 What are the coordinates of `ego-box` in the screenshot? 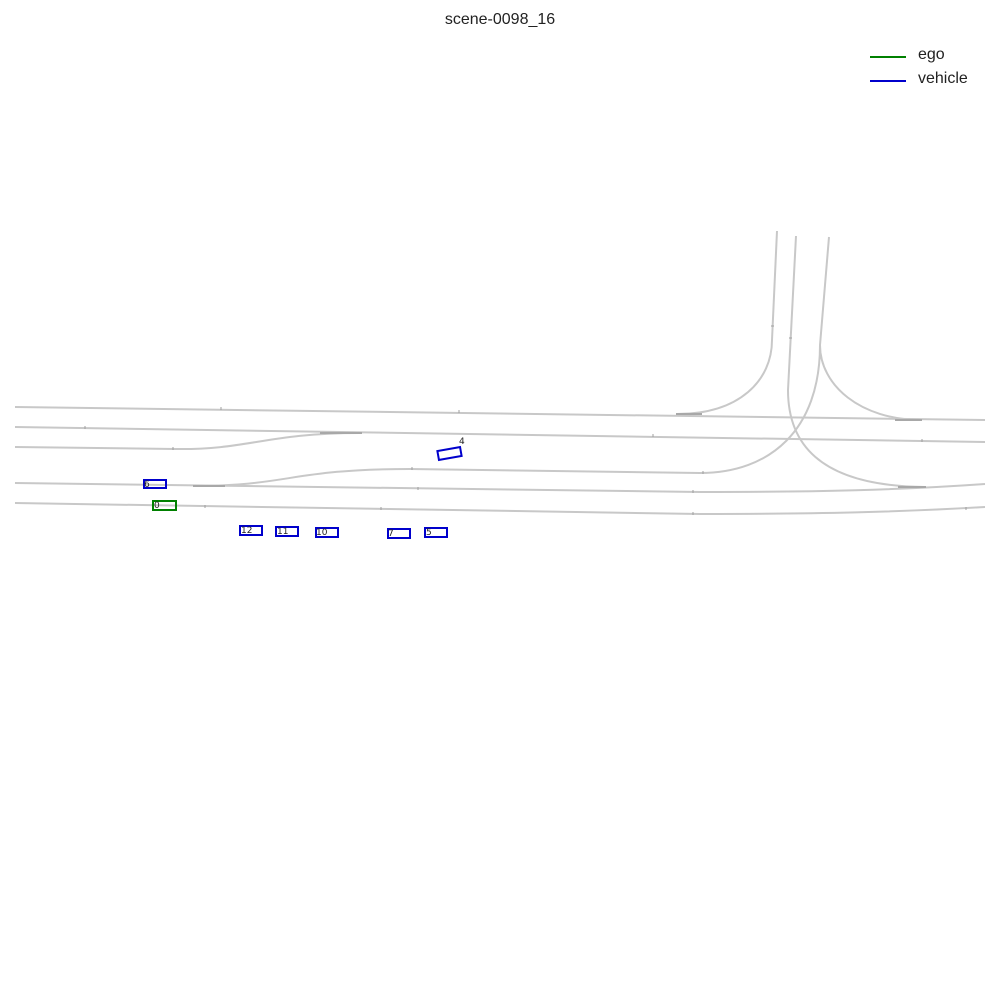 It's located at (164, 505).